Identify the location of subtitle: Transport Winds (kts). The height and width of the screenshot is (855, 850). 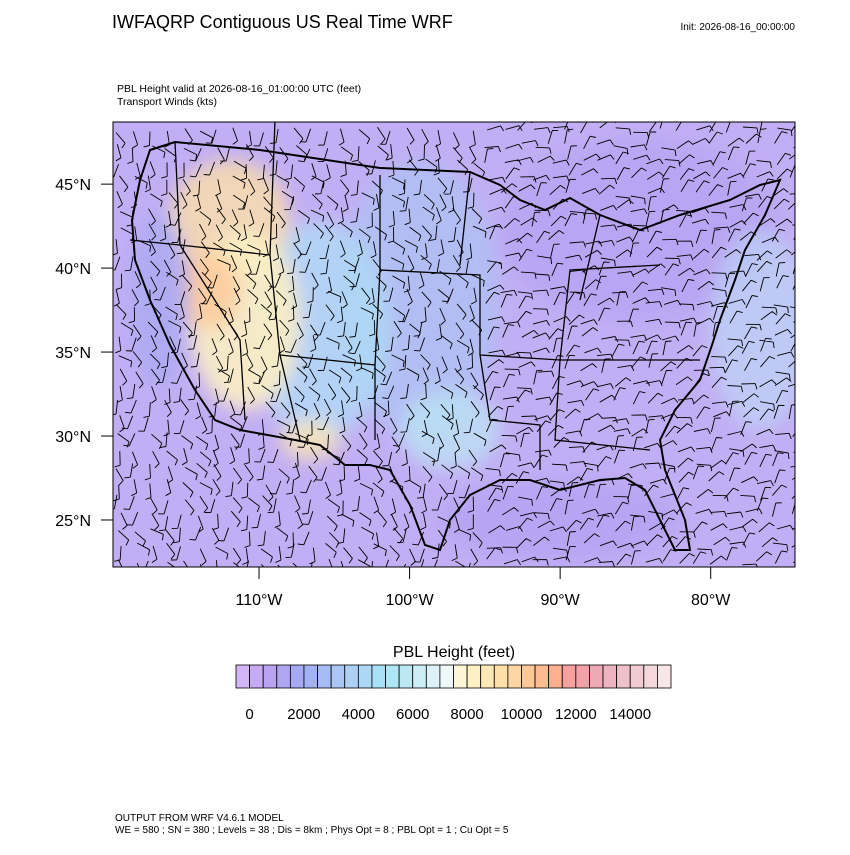
(167, 102).